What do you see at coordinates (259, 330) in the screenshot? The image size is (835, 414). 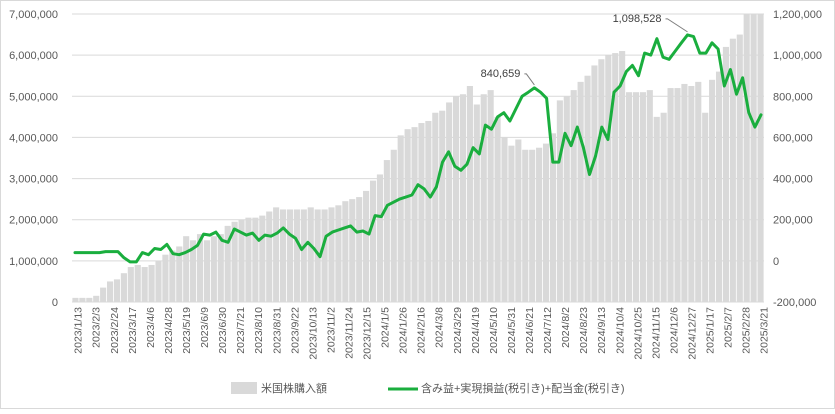 I see `x-tick-label: 2023/8/10` at bounding box center [259, 330].